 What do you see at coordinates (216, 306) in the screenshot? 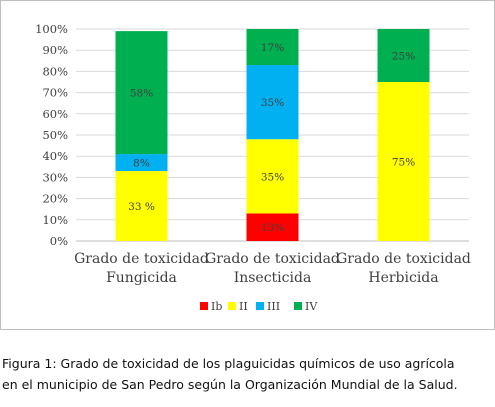
I see `legend-label: Ib` at bounding box center [216, 306].